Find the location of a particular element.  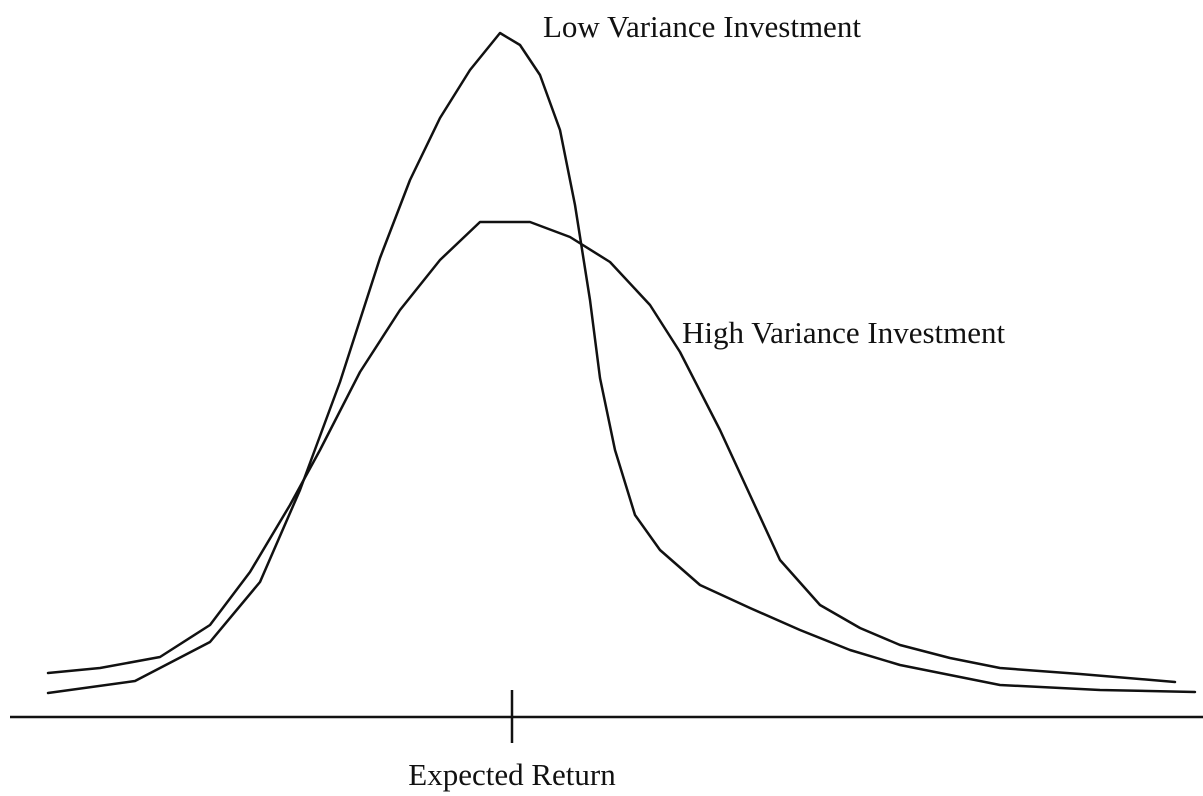

low-variance-label: Low Variance Investment is located at coordinates (702, 26).